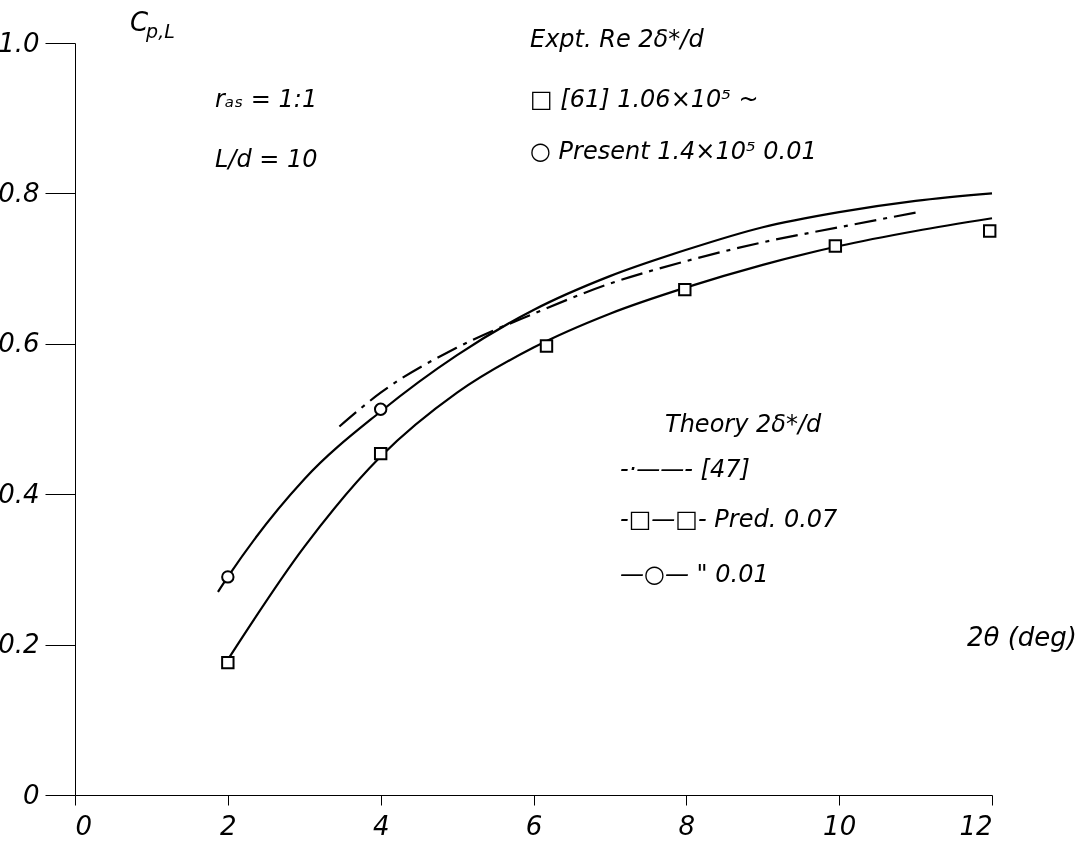 The image size is (1083, 857). What do you see at coordinates (976, 825) in the screenshot?
I see `x-tick-label: 12` at bounding box center [976, 825].